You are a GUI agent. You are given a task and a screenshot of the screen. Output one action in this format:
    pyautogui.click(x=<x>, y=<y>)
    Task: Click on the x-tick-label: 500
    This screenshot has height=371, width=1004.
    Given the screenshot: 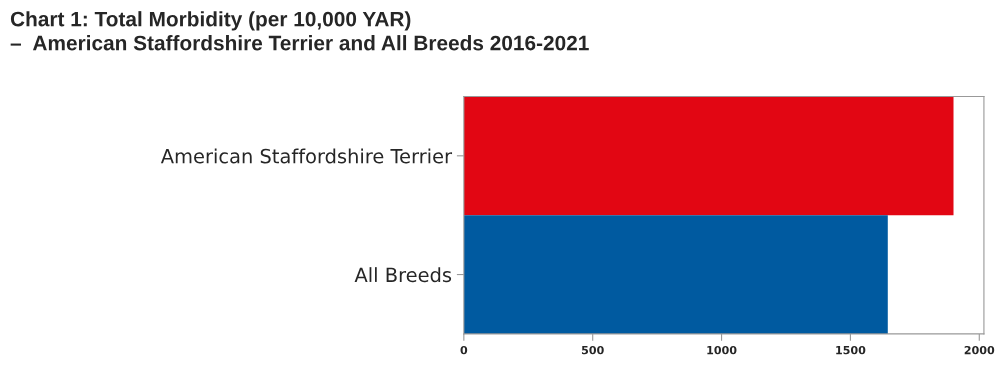 What is the action you would take?
    pyautogui.click(x=592, y=350)
    